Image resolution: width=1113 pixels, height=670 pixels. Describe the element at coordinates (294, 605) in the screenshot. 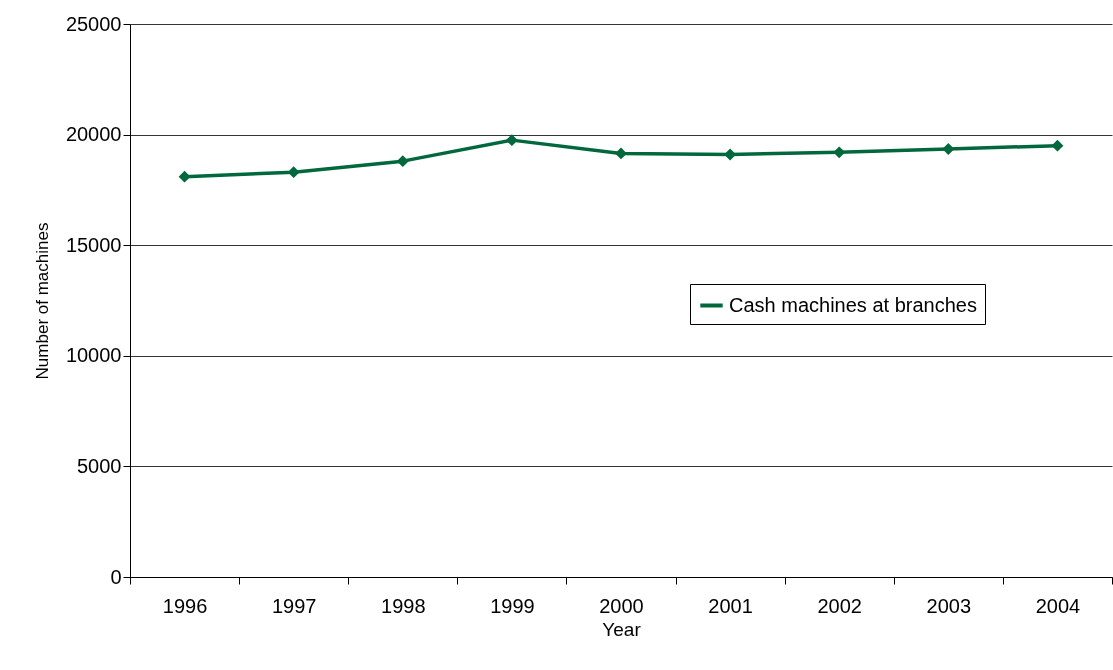

I see `x-tick-label: 1997` at that location.